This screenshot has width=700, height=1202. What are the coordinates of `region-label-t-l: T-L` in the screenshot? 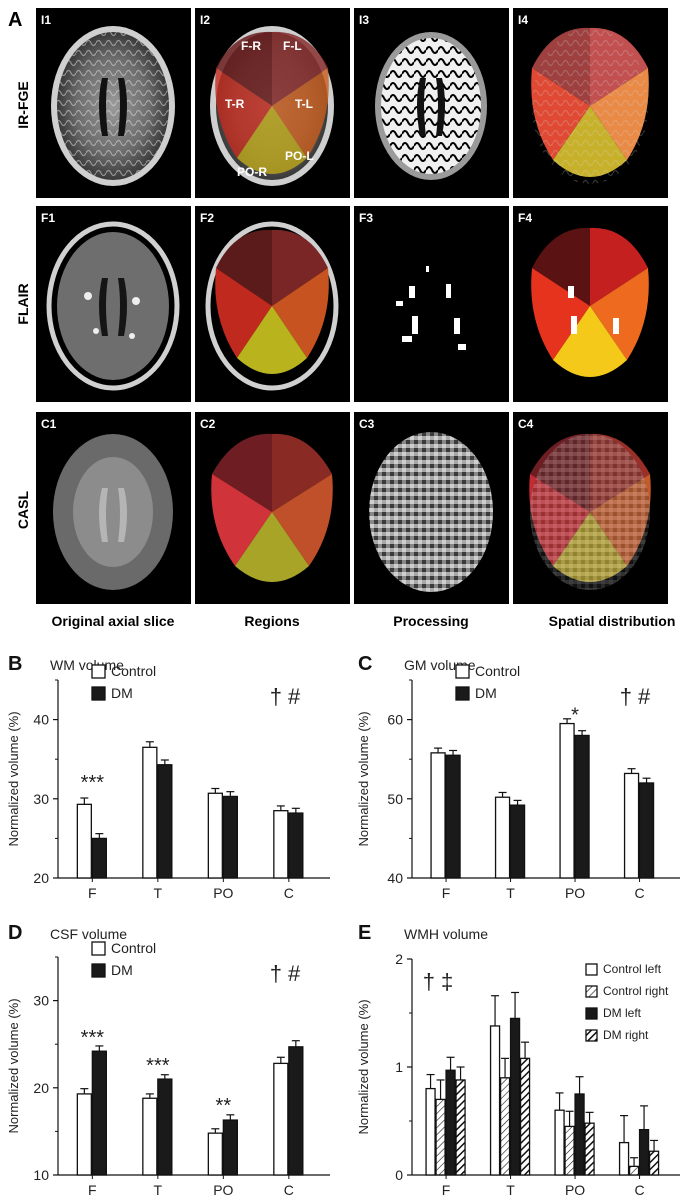 It's located at (304, 104).